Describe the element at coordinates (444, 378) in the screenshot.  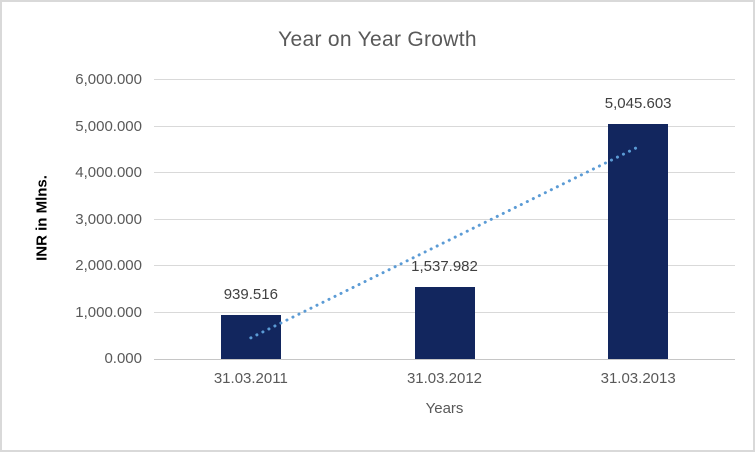
I see `x-tick-label: 31.03.2012` at that location.